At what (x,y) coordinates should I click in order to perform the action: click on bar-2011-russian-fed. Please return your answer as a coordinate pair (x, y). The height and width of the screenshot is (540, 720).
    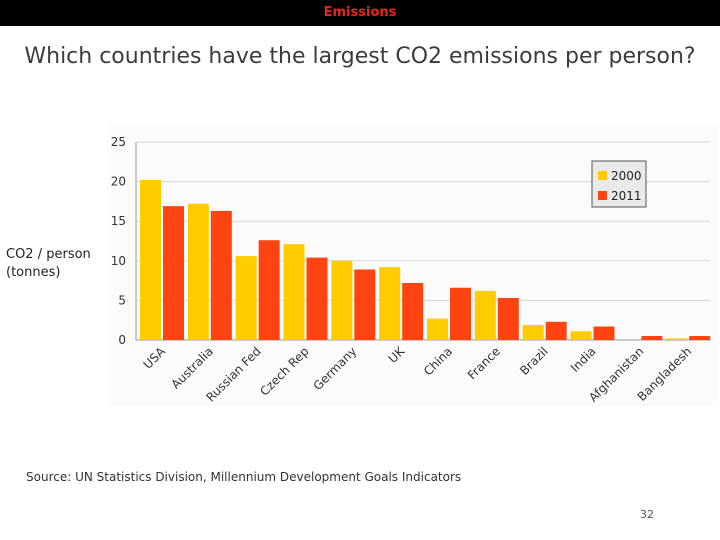
    Looking at the image, I should click on (269, 290).